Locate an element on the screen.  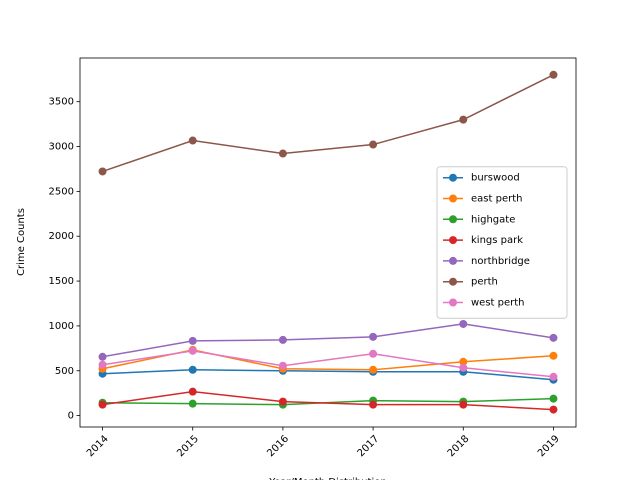
y-tick-label: 2500 is located at coordinates (61, 191).